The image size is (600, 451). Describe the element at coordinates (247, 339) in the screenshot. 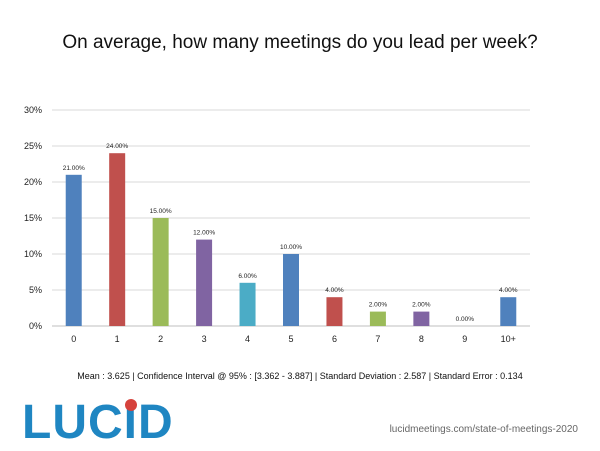

I see `x-tick-label: 4` at that location.